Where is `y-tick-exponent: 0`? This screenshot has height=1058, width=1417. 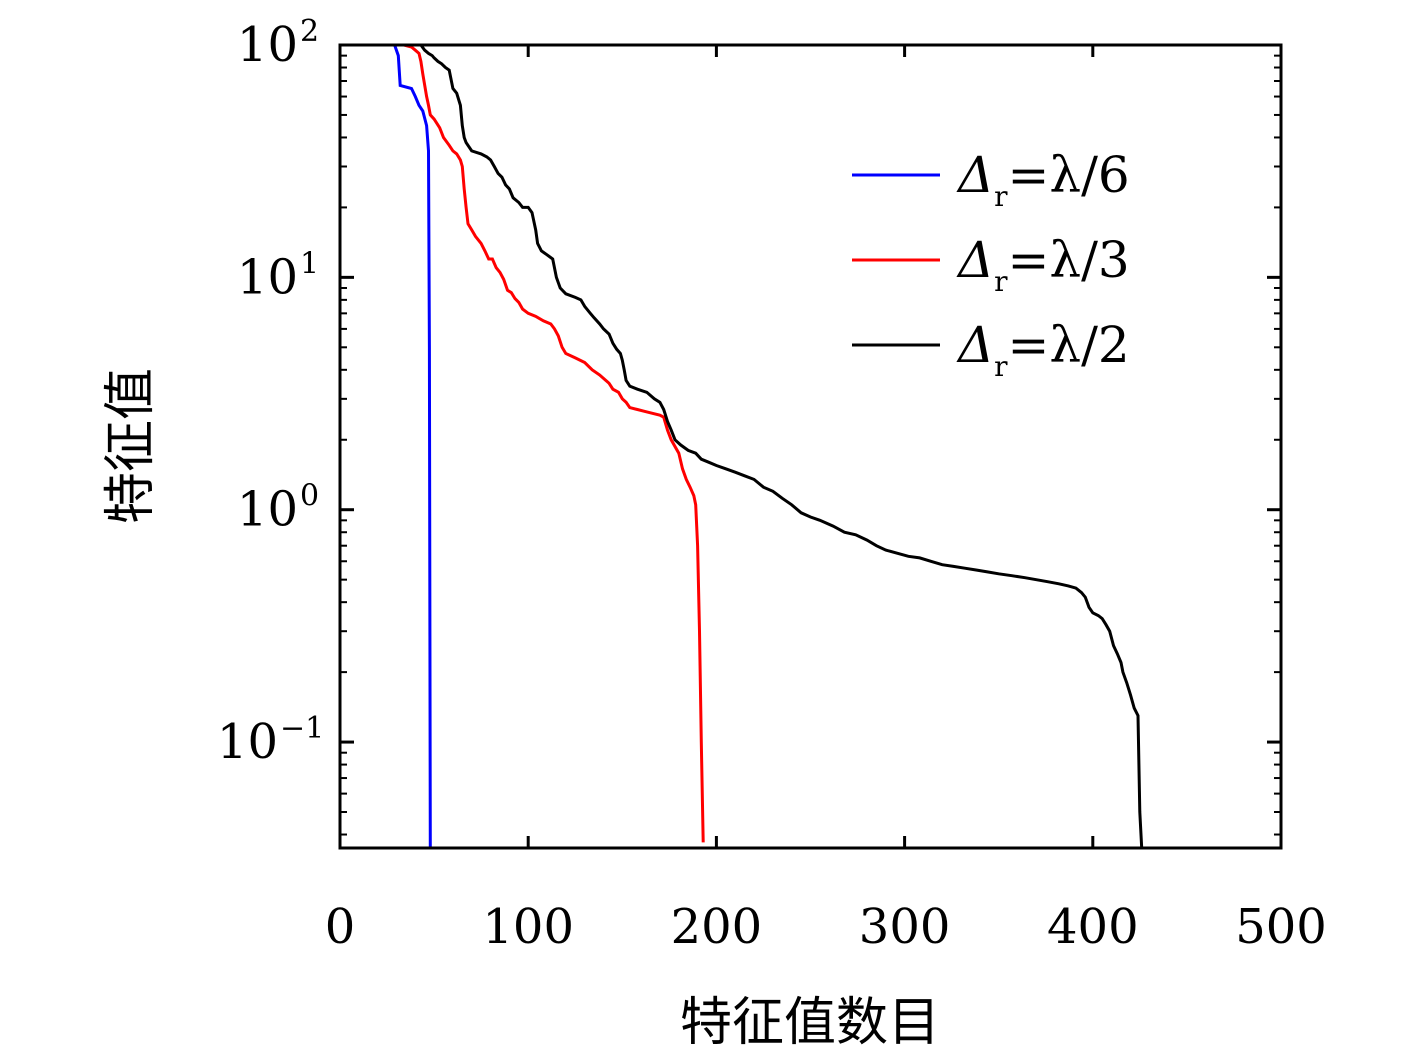
y-tick-exponent: 0 is located at coordinates (309, 496).